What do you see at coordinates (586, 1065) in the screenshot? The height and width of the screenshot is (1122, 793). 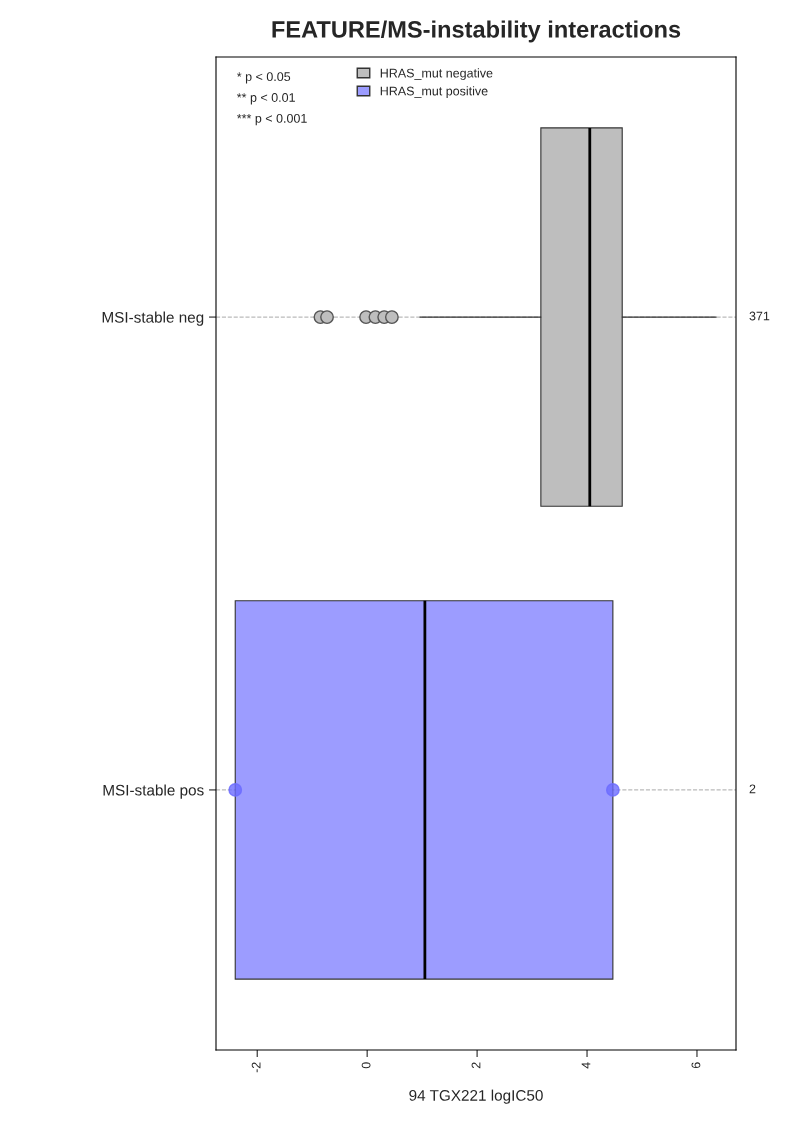 I see `x-tick-label: 4` at bounding box center [586, 1065].